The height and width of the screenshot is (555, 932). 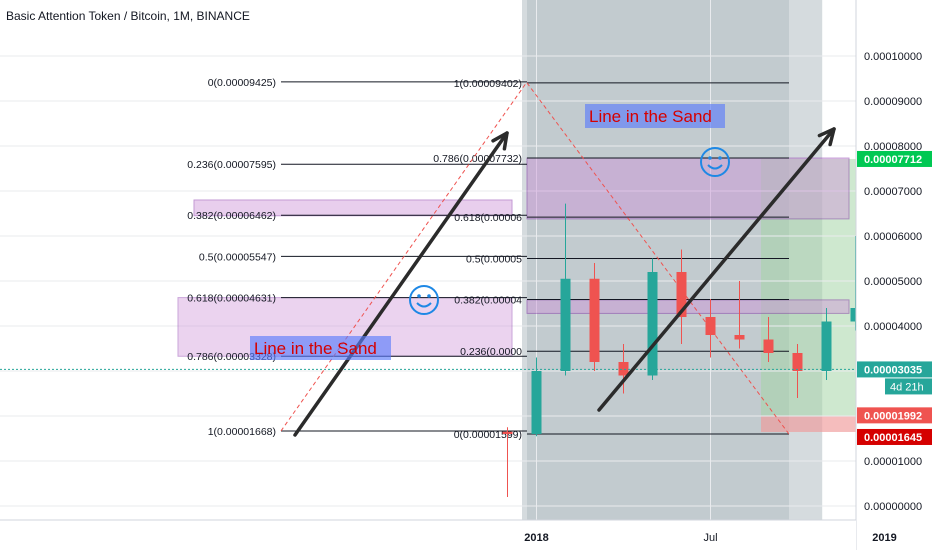 What do you see at coordinates (808, 424) in the screenshot?
I see `long-position-stop-zone` at bounding box center [808, 424].